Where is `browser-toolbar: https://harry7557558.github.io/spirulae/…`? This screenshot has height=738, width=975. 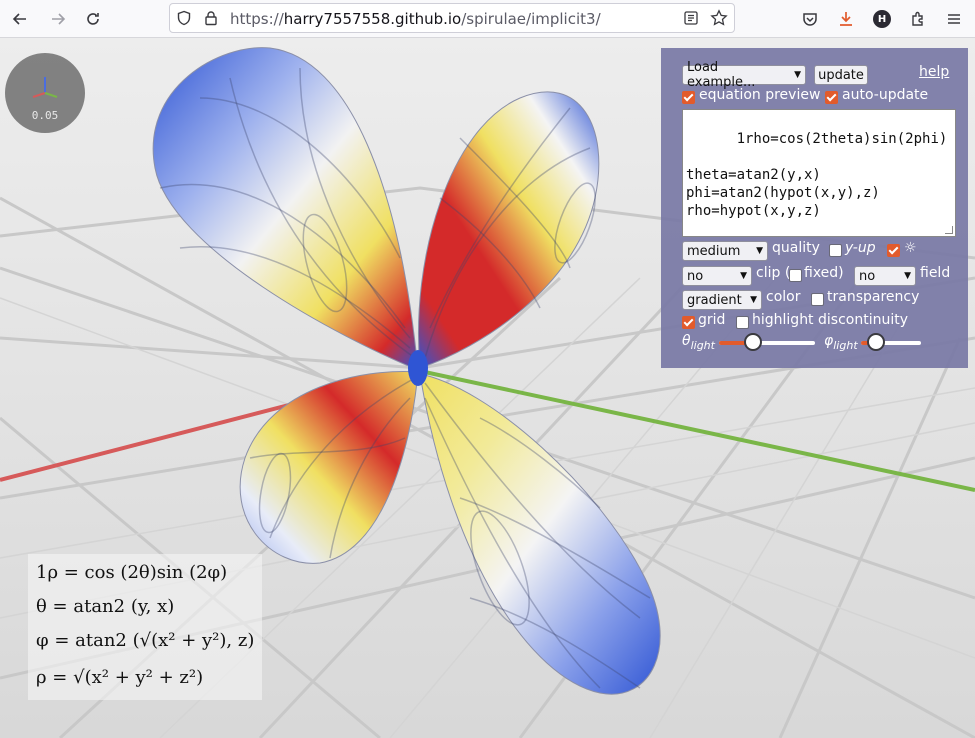
browser-toolbar: https://harry7557558.github.io/spirulae/… is located at coordinates (487, 19).